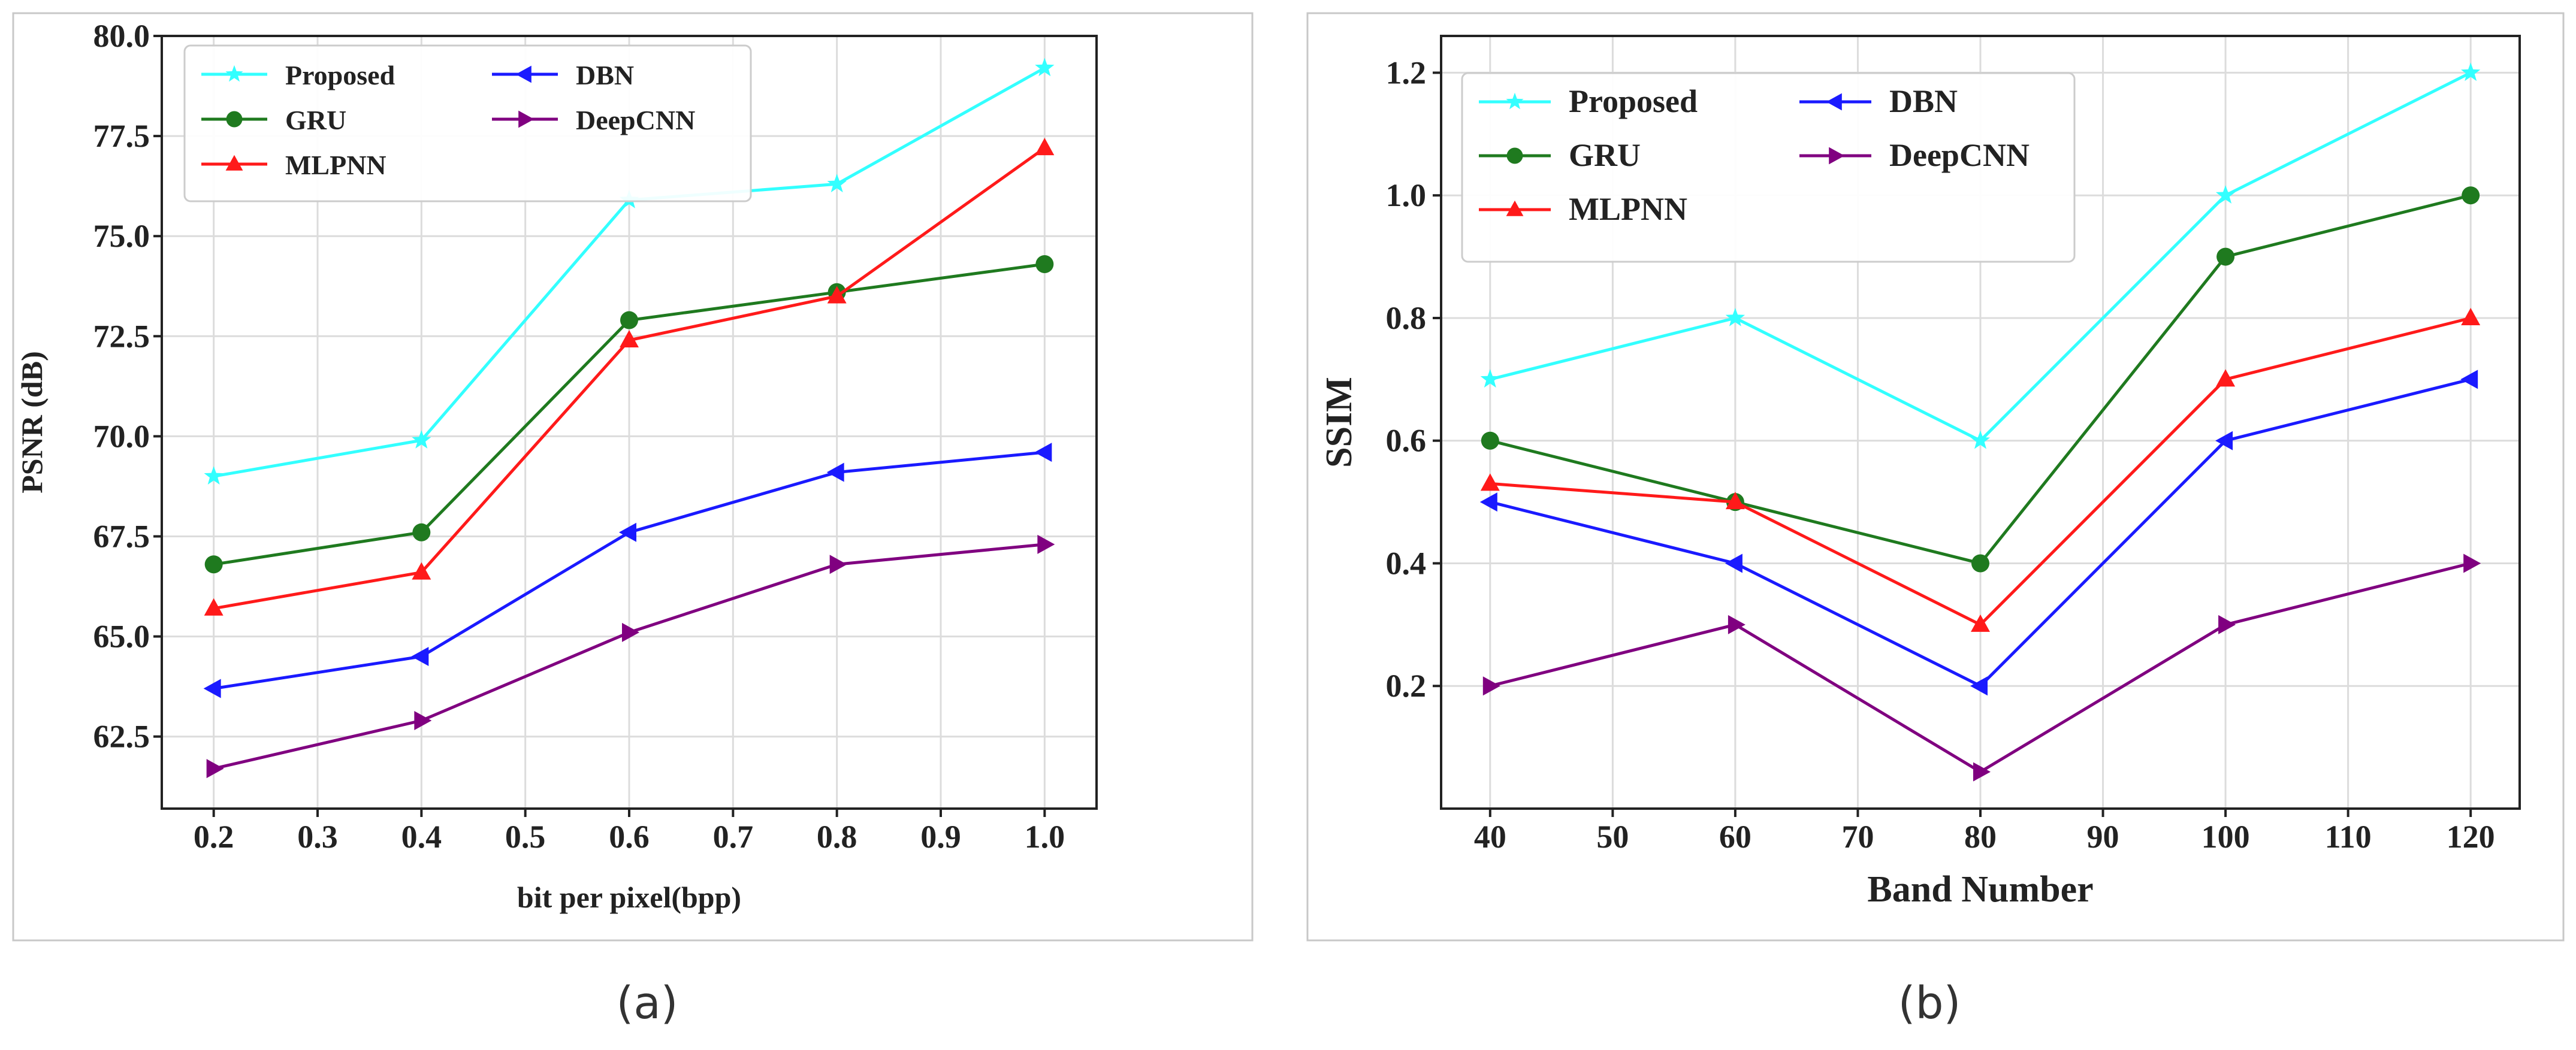 The width and height of the screenshot is (2576, 1050). What do you see at coordinates (647, 1004) in the screenshot?
I see `panel-label: (a)` at bounding box center [647, 1004].